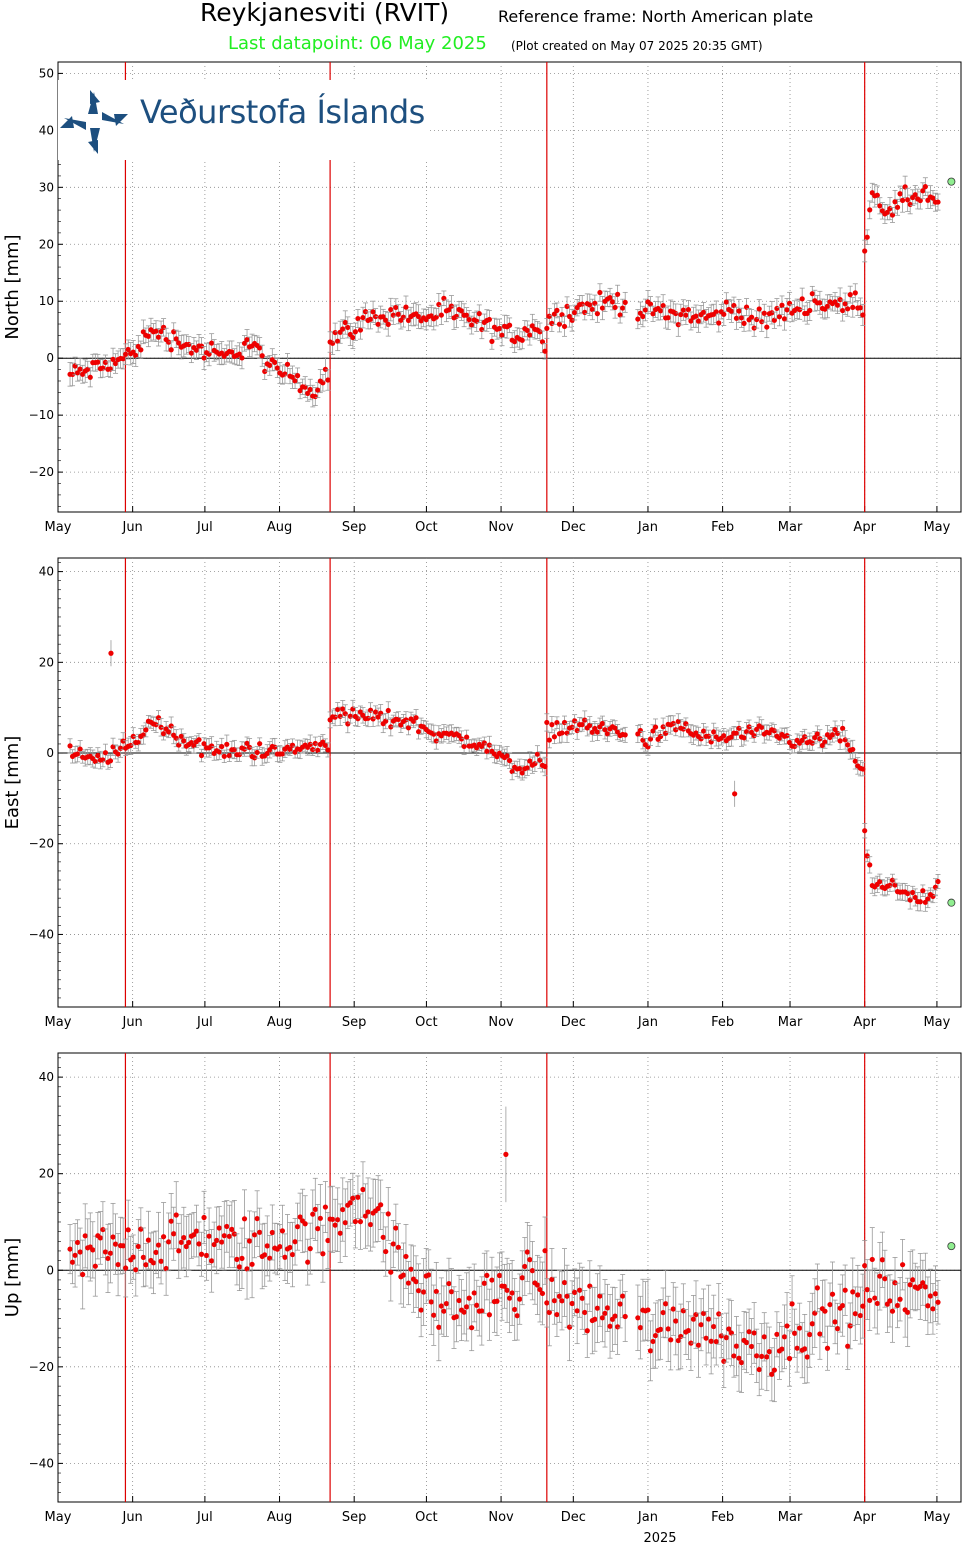  I want to click on data-point-outlier, so click(111, 653).